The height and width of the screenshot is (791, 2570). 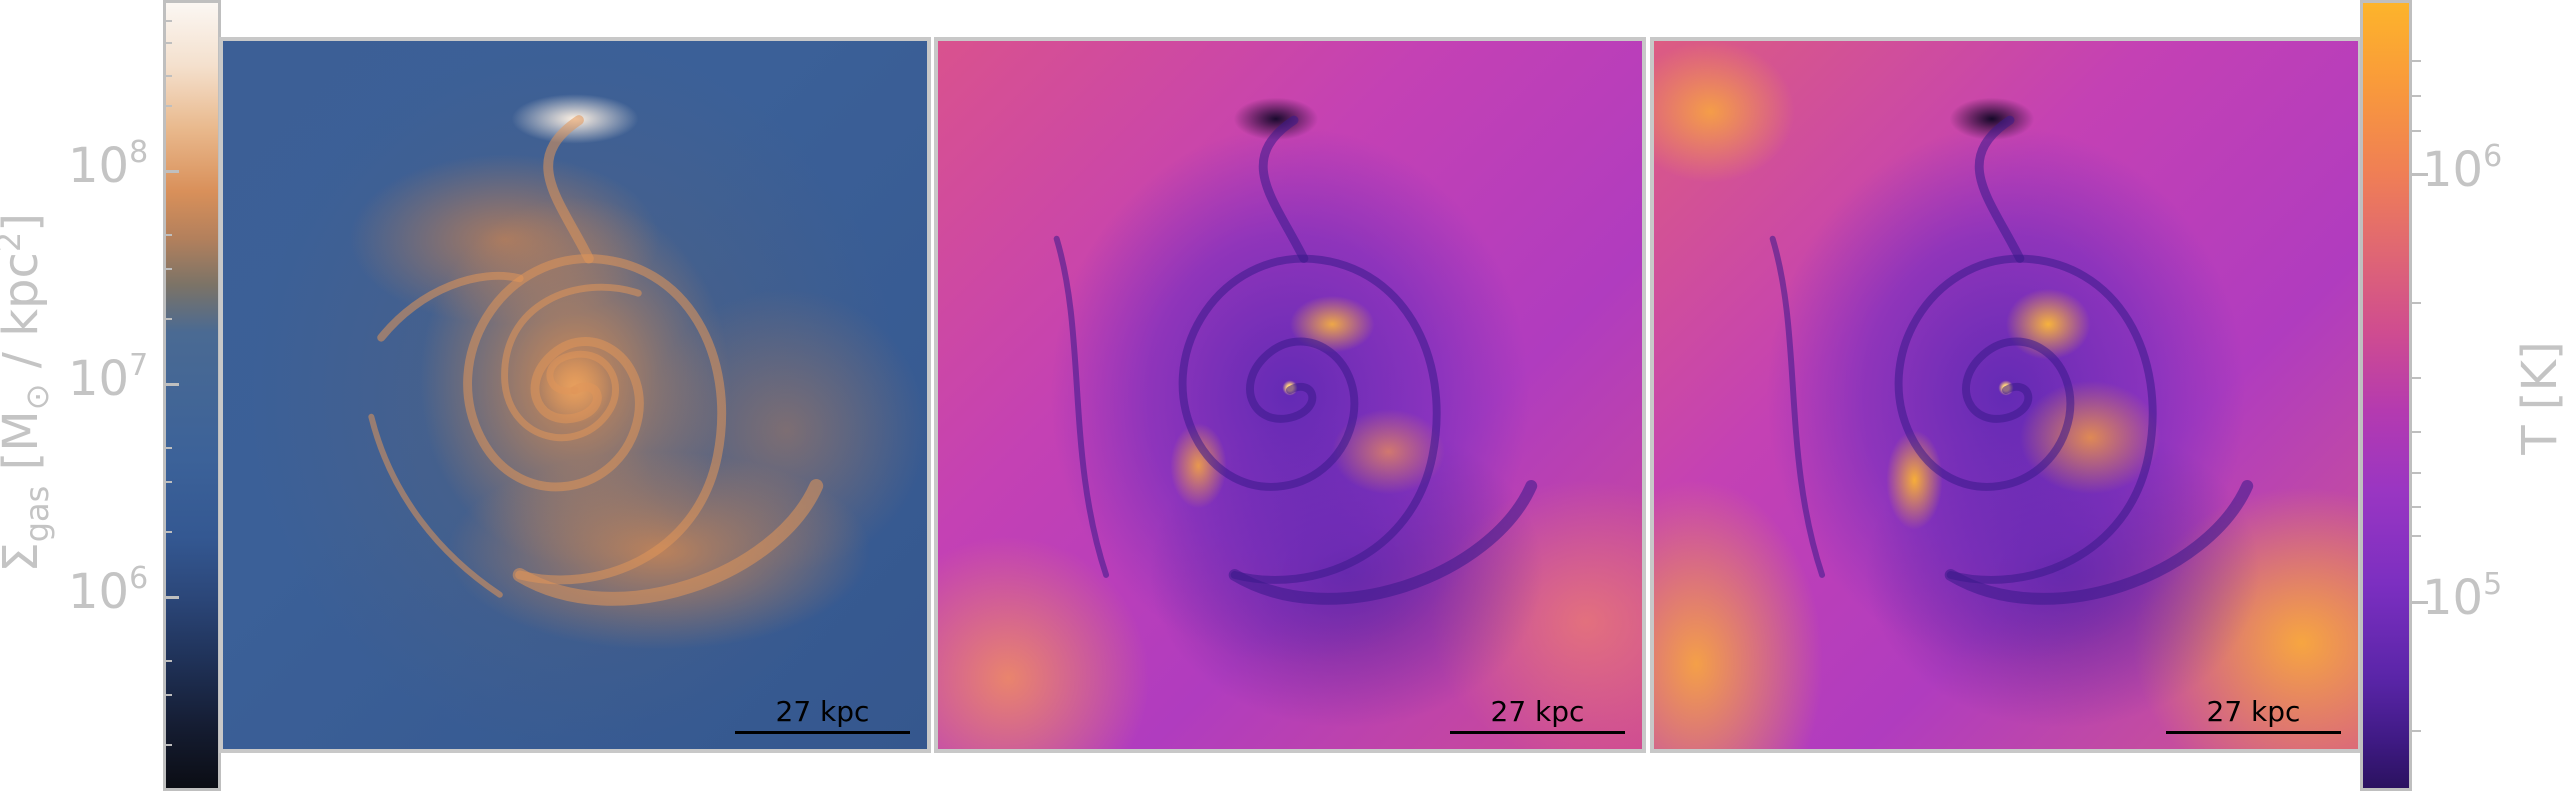 What do you see at coordinates (108, 377) in the screenshot?
I see `colorbar-tick-label: 107` at bounding box center [108, 377].